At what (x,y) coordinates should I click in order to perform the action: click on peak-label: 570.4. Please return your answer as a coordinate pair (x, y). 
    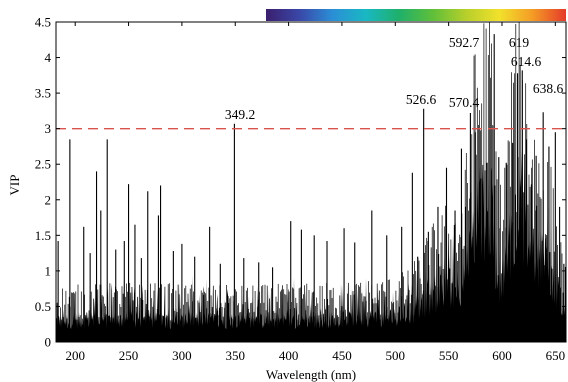
    Looking at the image, I should click on (464, 102).